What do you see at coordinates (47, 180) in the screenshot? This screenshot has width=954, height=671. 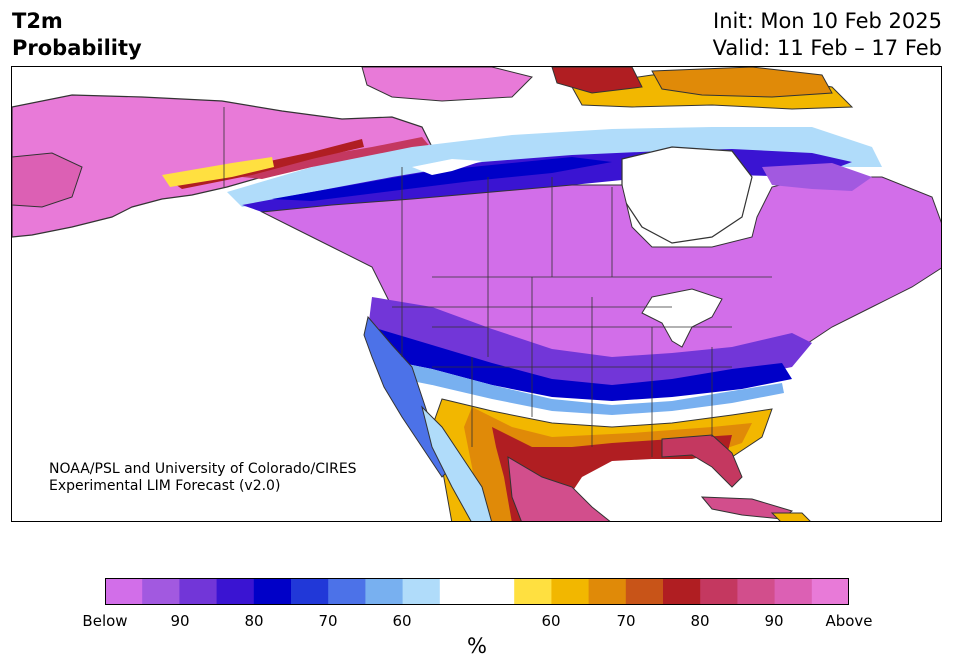 I see `southwest-alaska` at bounding box center [47, 180].